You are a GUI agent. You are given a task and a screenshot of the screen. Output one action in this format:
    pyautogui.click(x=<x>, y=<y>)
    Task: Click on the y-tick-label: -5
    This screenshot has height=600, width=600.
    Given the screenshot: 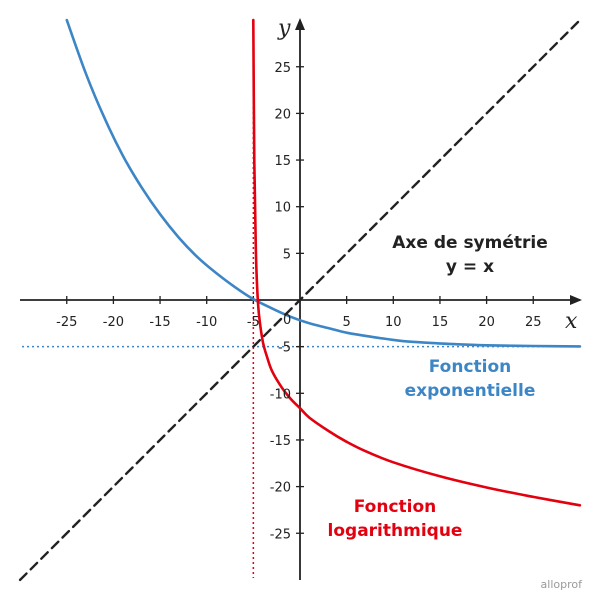 What is the action you would take?
    pyautogui.click(x=284, y=348)
    